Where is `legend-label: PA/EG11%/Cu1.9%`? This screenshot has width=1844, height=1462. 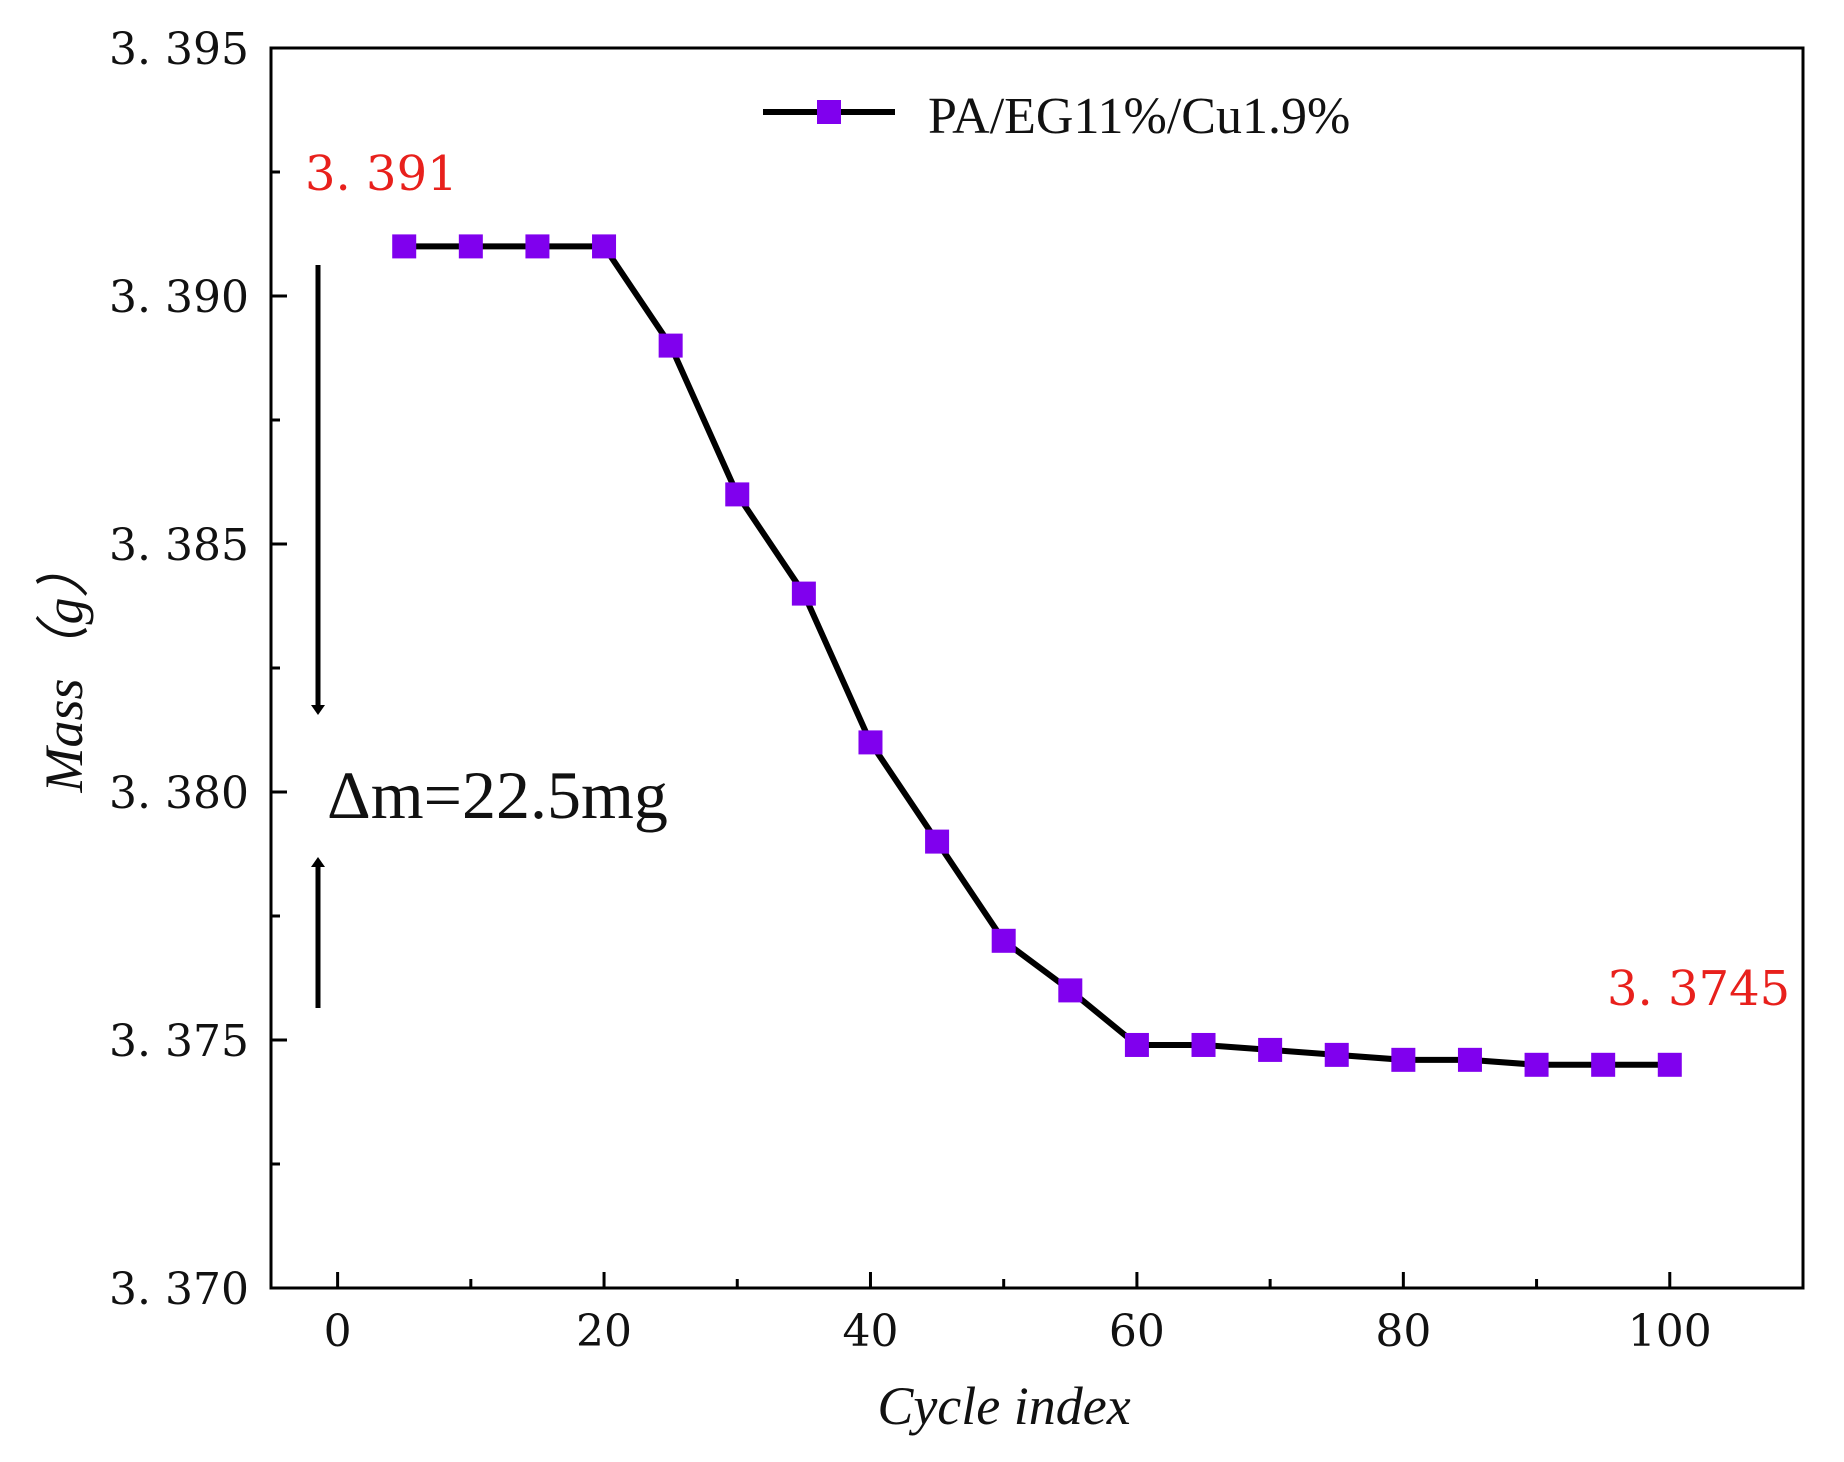 legend-label: PA/EG11%/Cu1.9% is located at coordinates (1139, 116).